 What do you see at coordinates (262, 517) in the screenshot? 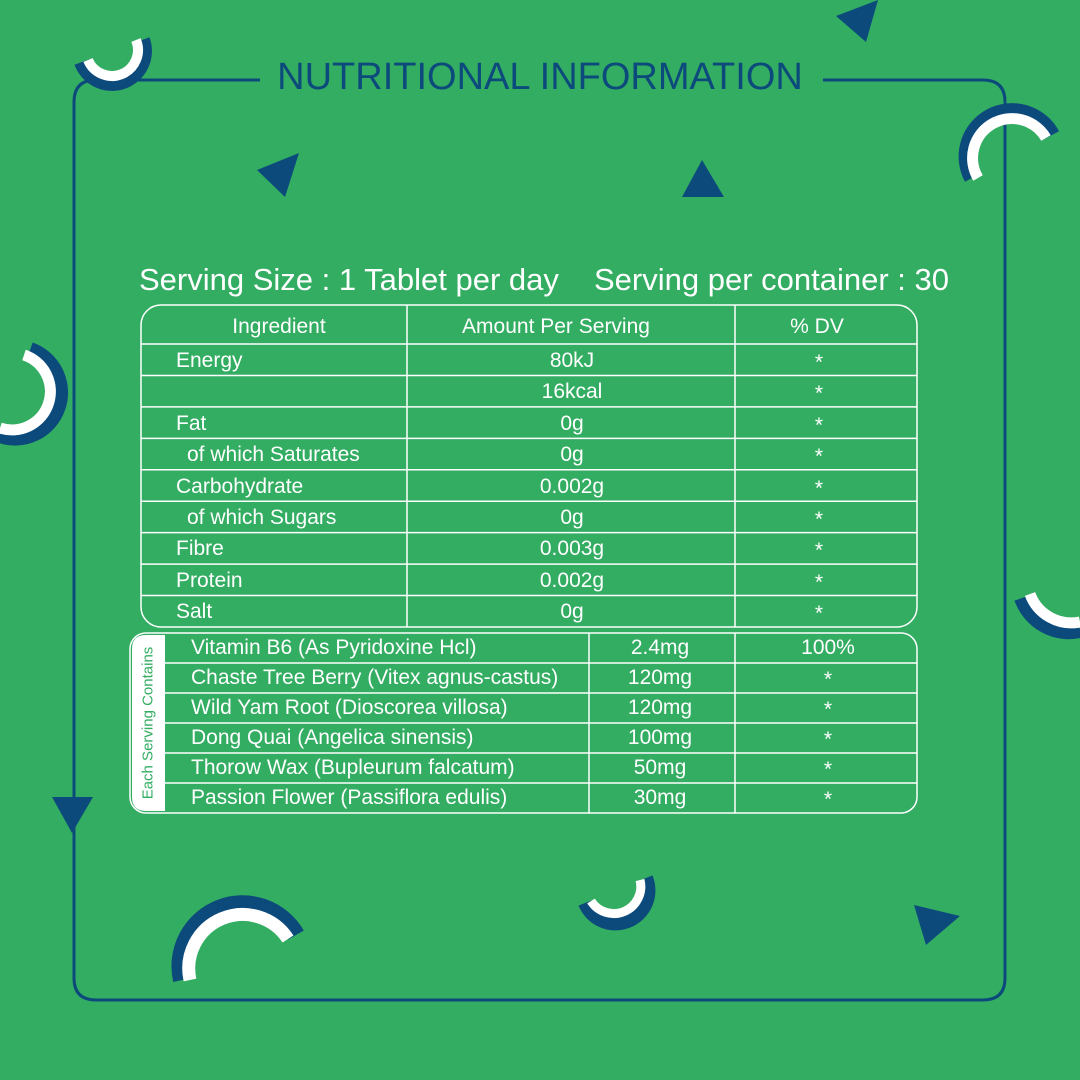
I see `ingredient: of which Sugars` at bounding box center [262, 517].